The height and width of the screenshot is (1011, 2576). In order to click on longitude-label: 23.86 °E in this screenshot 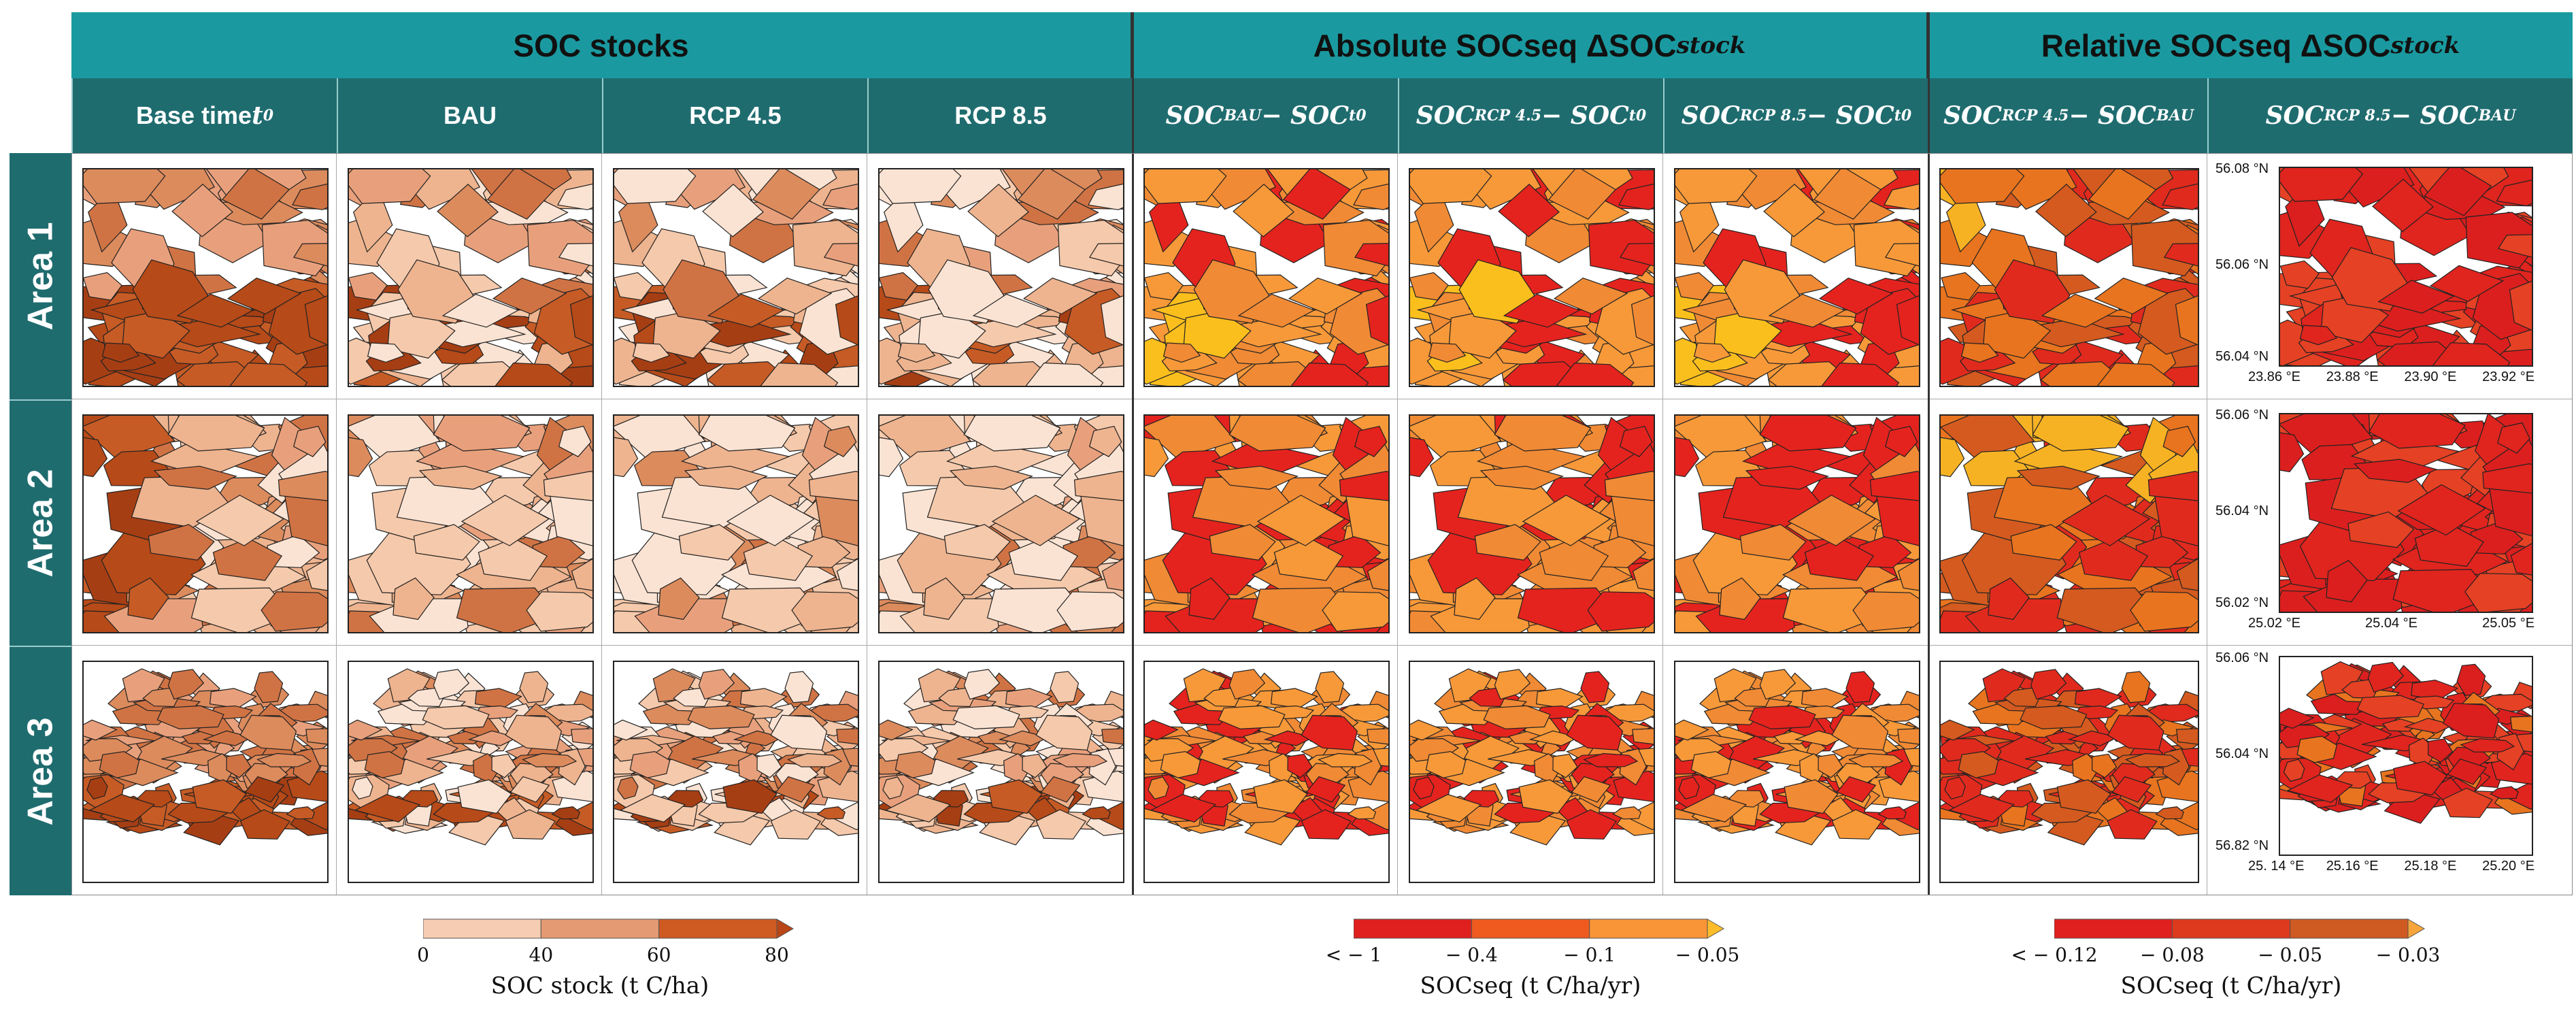, I will do `click(2274, 377)`.